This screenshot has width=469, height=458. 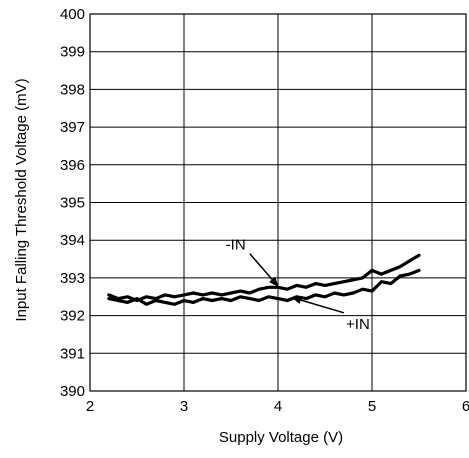 I want to click on annotation-label-1: +IN, so click(x=358, y=324).